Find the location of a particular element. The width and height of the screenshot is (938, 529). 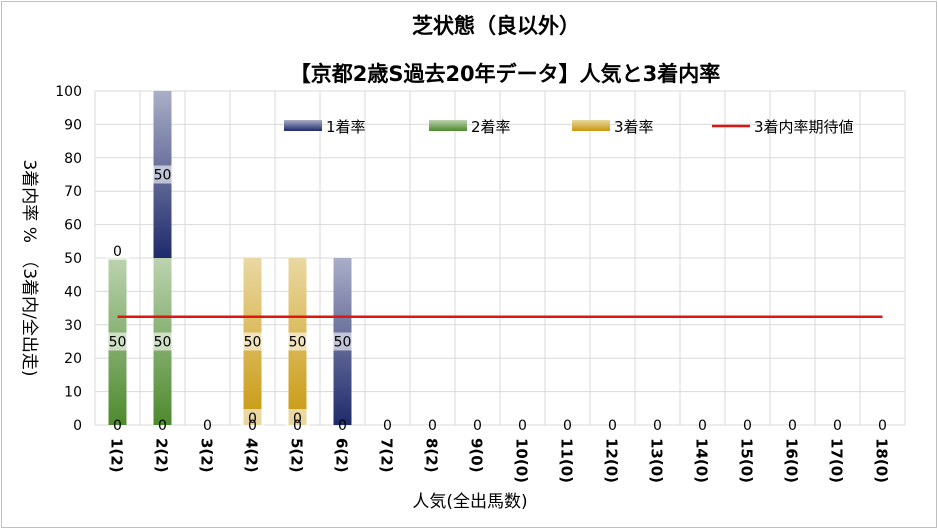

y-tick-label: 0 is located at coordinates (77, 426).